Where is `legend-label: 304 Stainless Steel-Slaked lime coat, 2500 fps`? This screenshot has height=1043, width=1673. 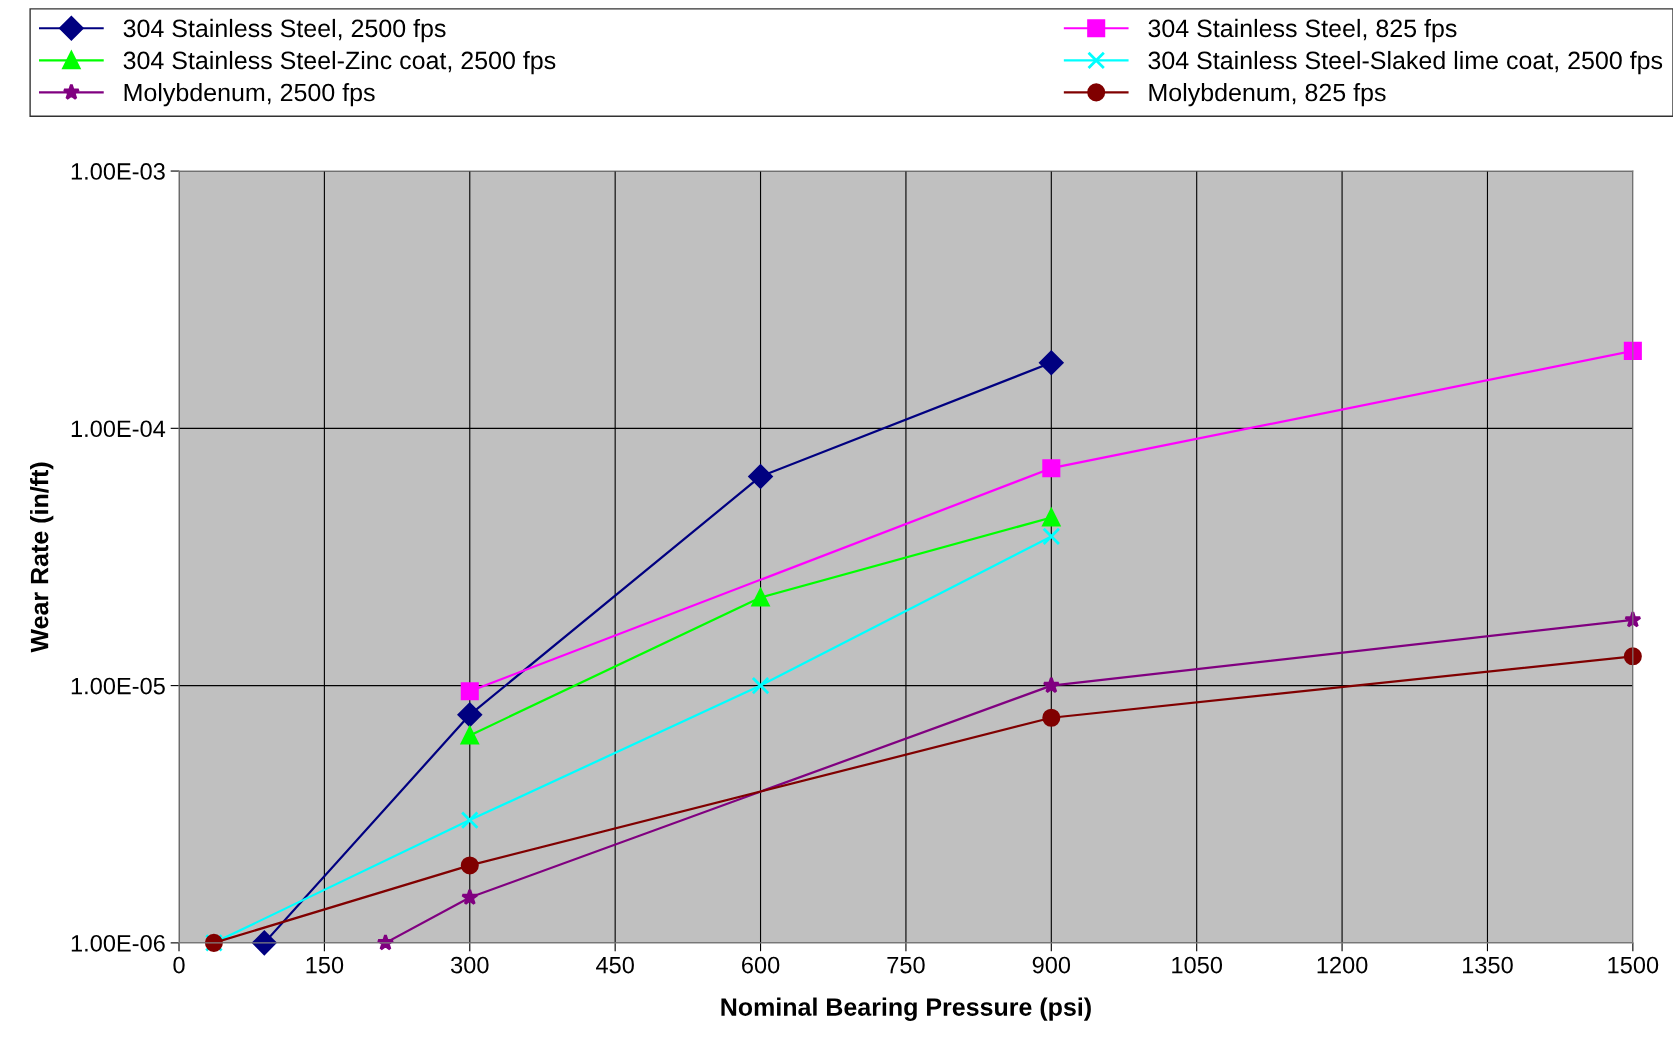 legend-label: 304 Stainless Steel-Slaked lime coat, 2500 fps is located at coordinates (1405, 62).